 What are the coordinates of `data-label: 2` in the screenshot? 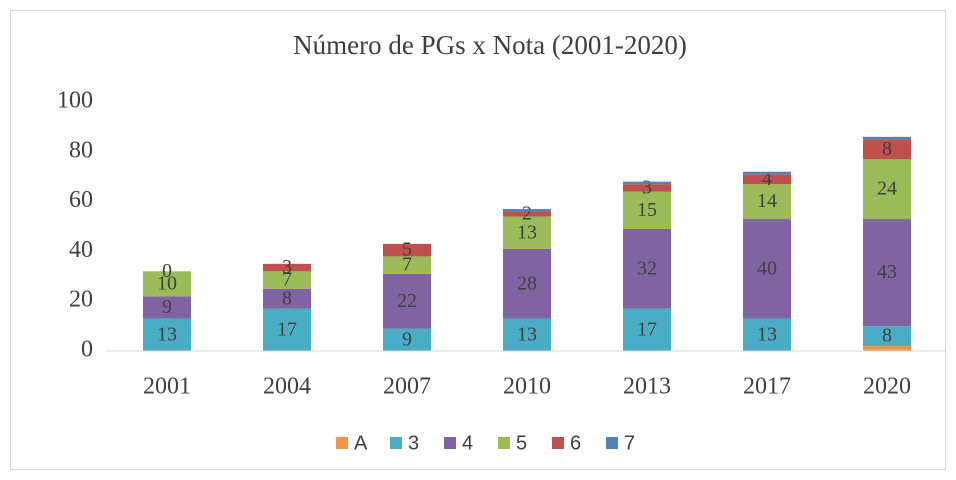 It's located at (527, 214).